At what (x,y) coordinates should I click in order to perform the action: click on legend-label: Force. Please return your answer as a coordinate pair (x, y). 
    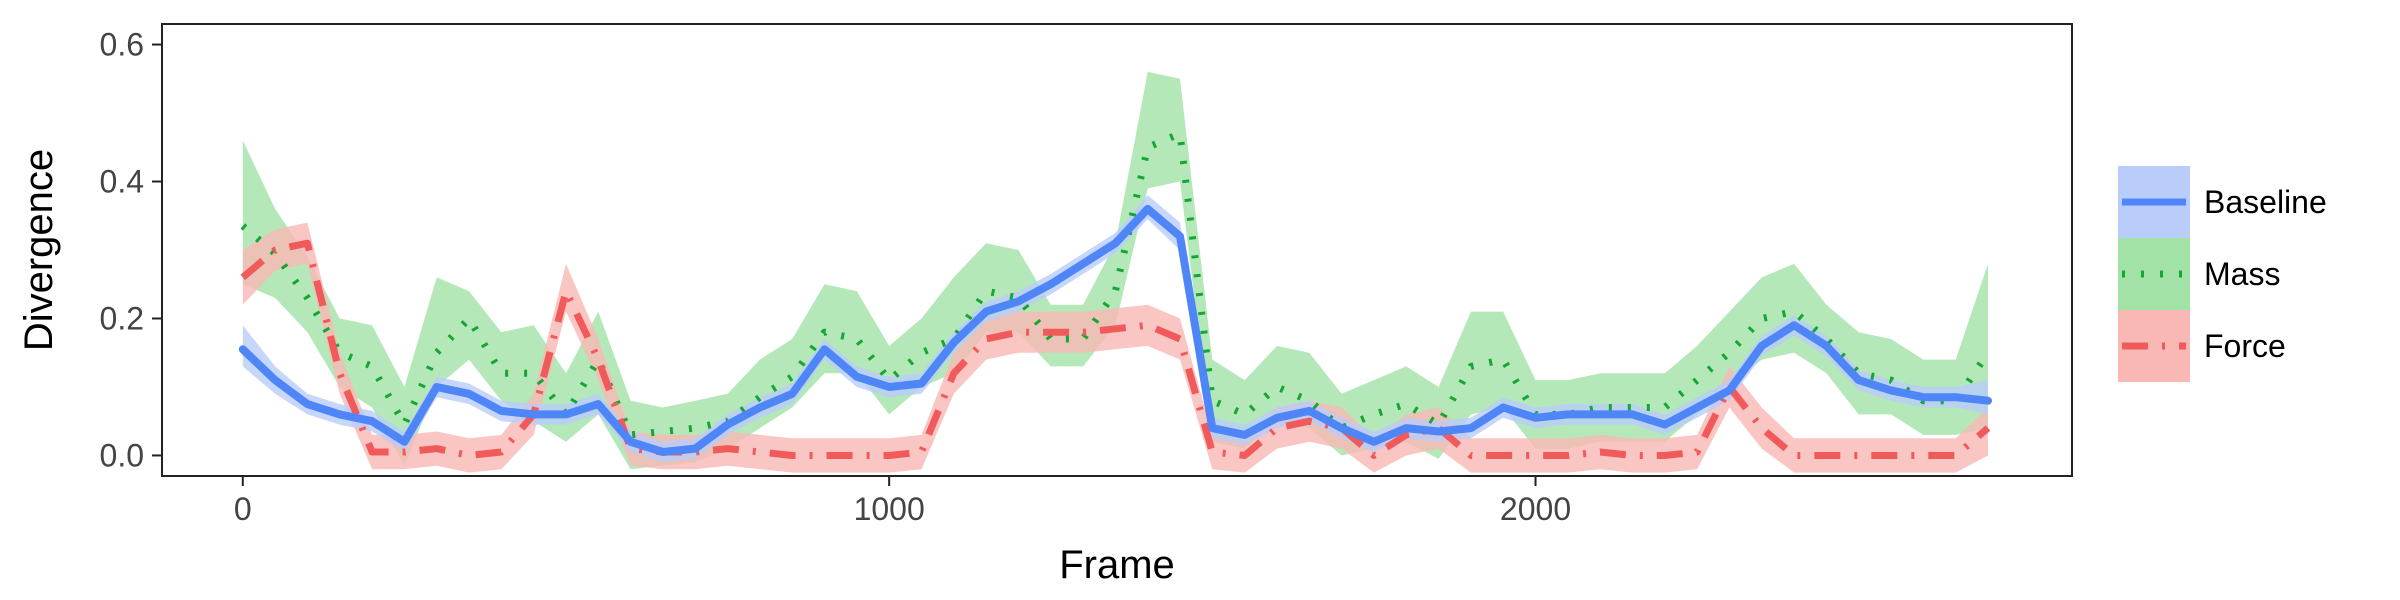
    Looking at the image, I should click on (2245, 346).